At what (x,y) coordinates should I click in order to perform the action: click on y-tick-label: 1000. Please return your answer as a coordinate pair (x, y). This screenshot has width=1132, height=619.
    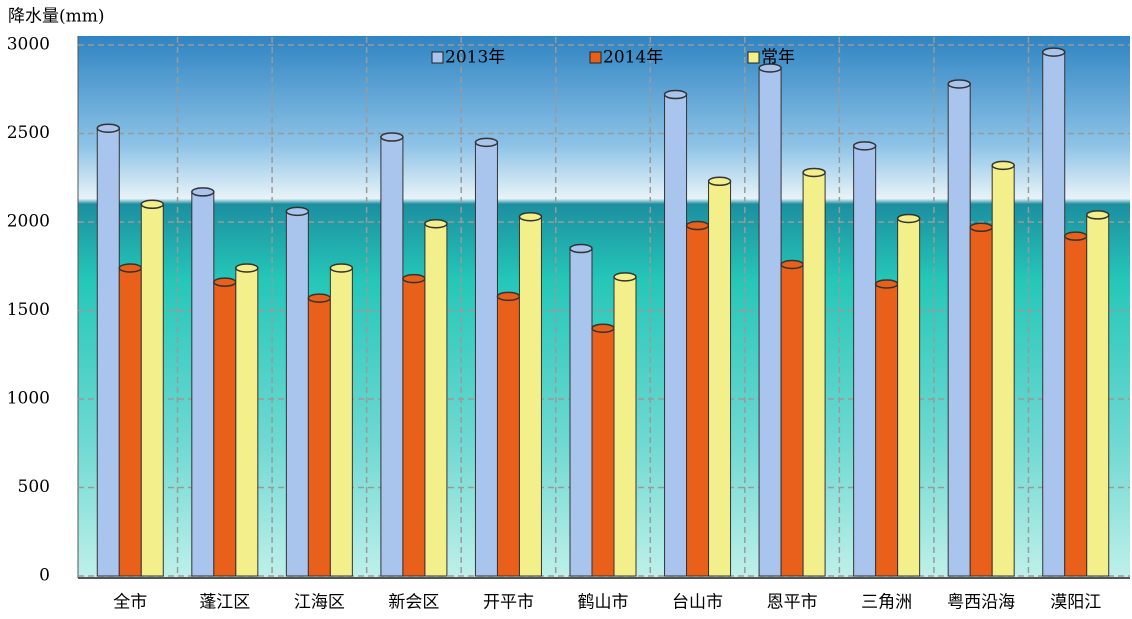
    Looking at the image, I should click on (28, 399).